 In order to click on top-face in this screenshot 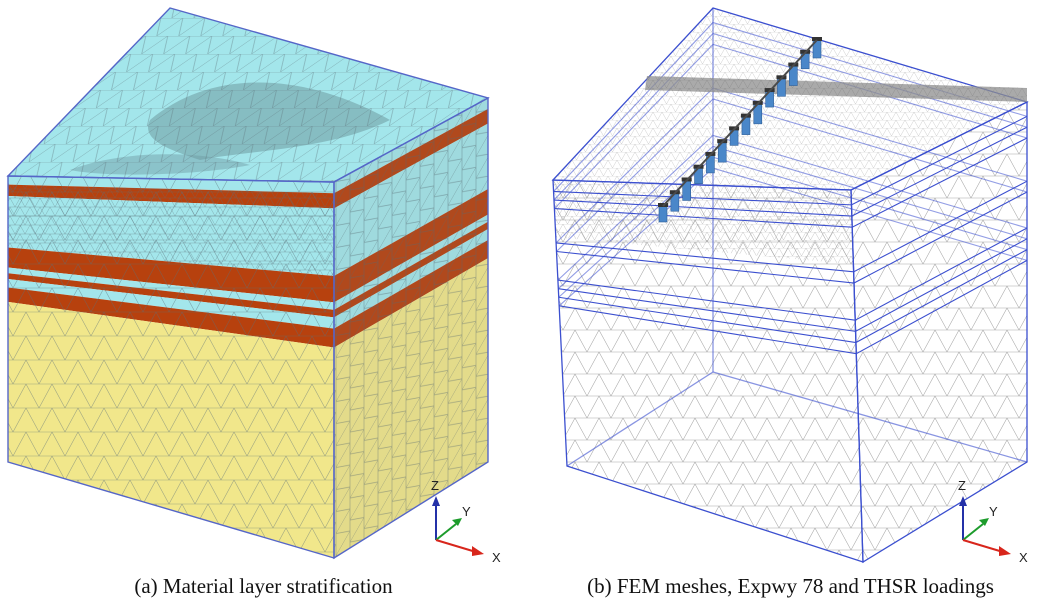, I will do `click(248, 95)`.